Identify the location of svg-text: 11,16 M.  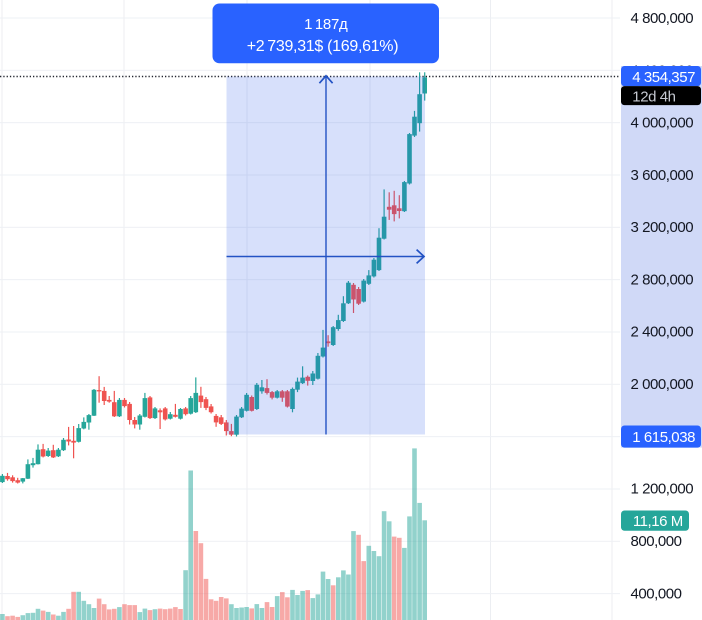
(658, 521).